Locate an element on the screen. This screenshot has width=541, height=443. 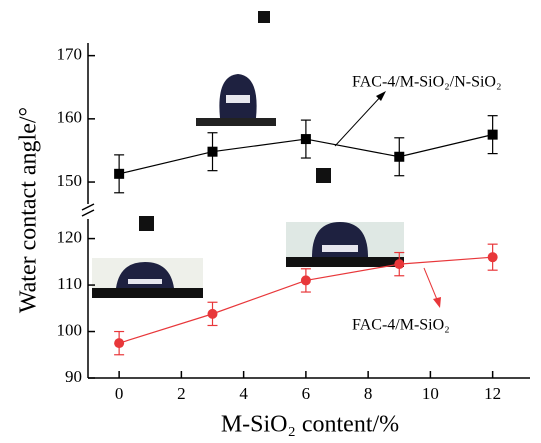
y-tick-label: 120 is located at coordinates (70, 236).